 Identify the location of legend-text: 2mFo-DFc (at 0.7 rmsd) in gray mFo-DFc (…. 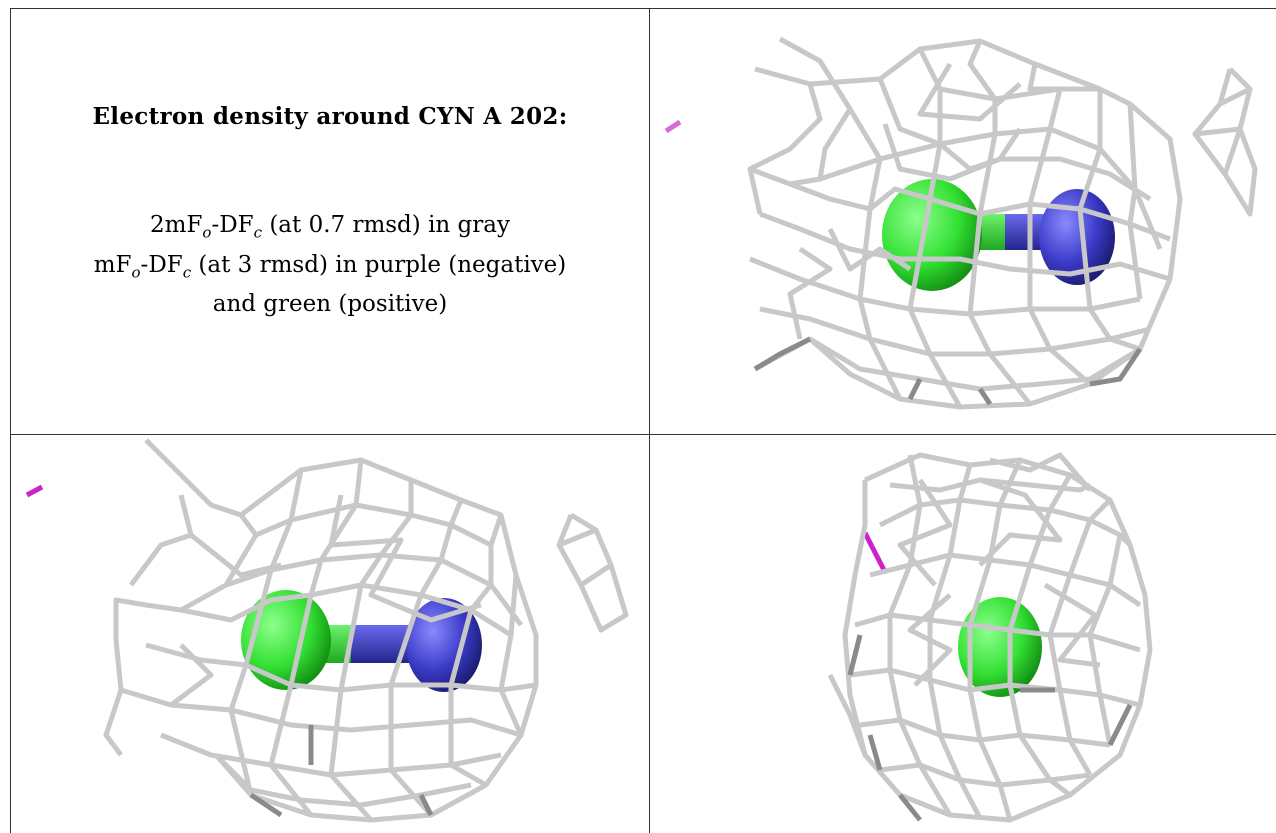
(330, 264).